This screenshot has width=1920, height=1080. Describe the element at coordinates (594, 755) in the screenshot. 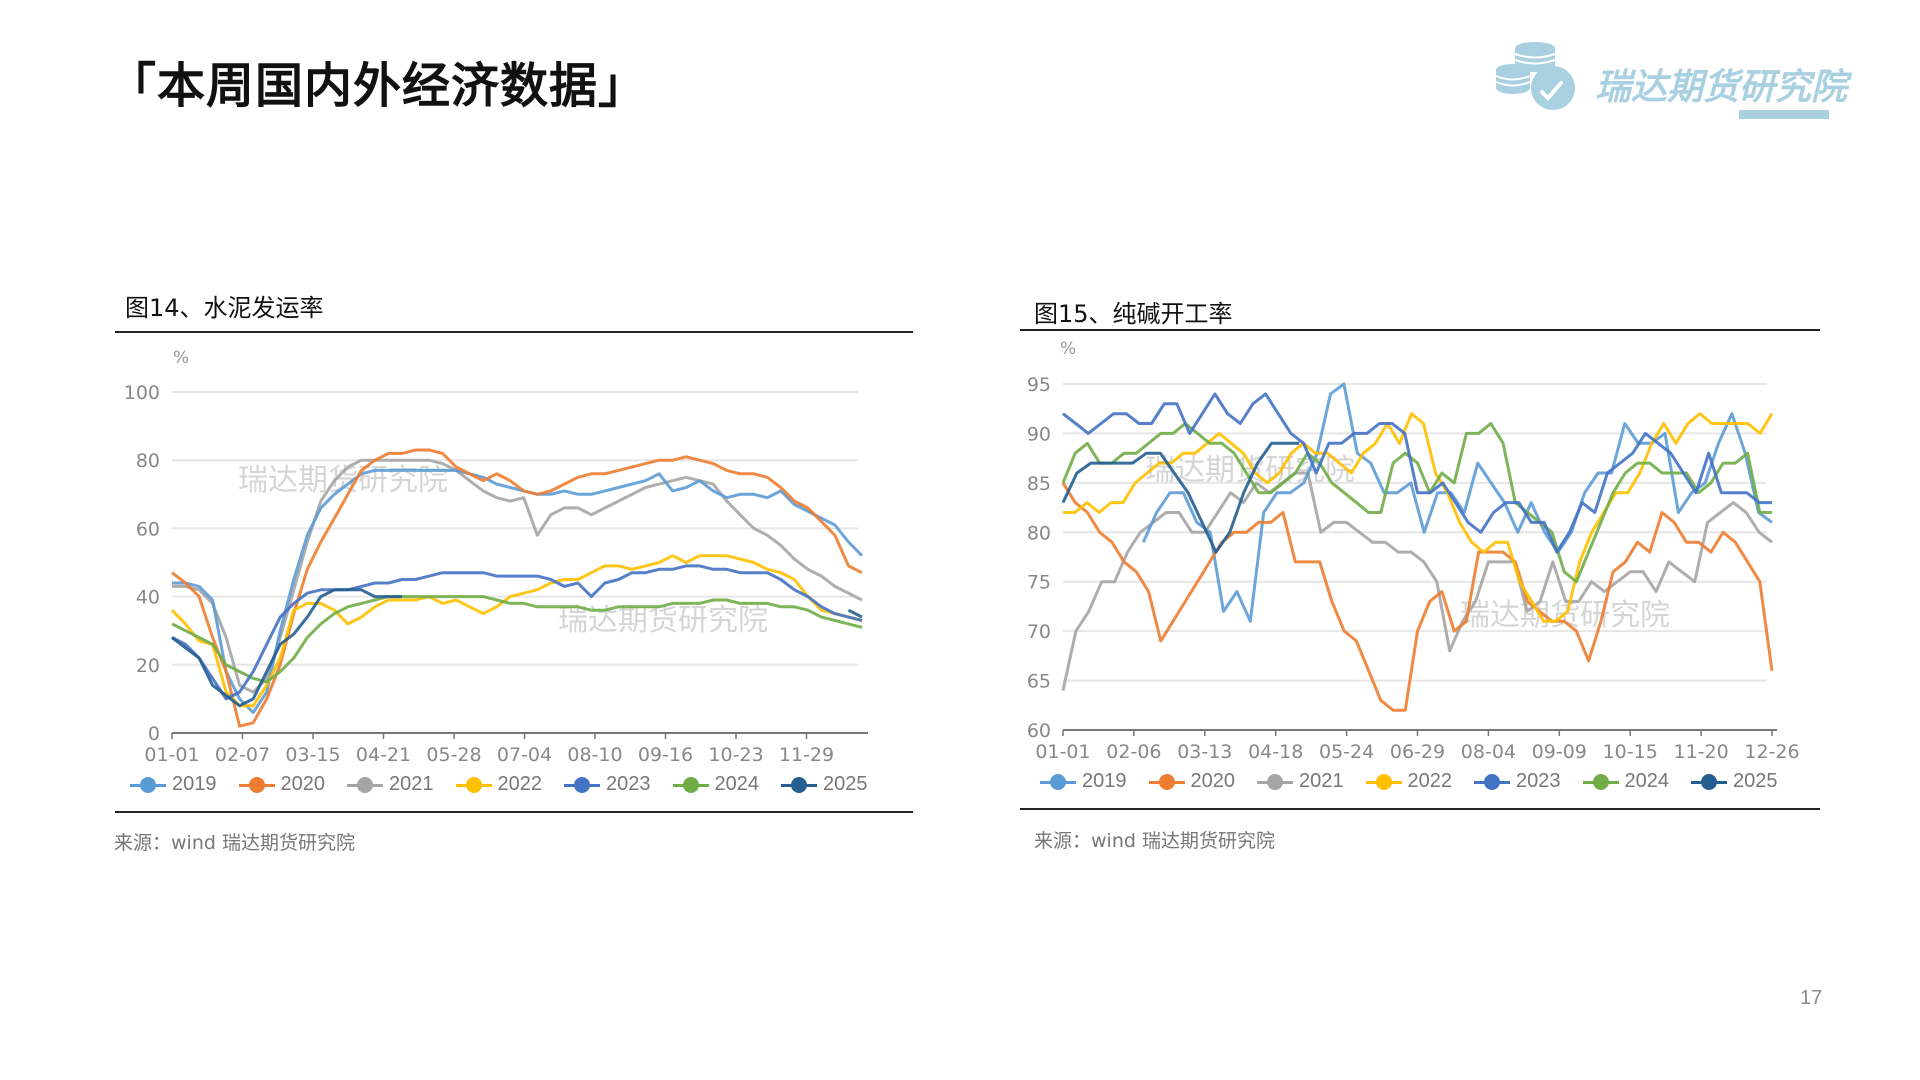

I see `x-tick-label: 08-10` at that location.